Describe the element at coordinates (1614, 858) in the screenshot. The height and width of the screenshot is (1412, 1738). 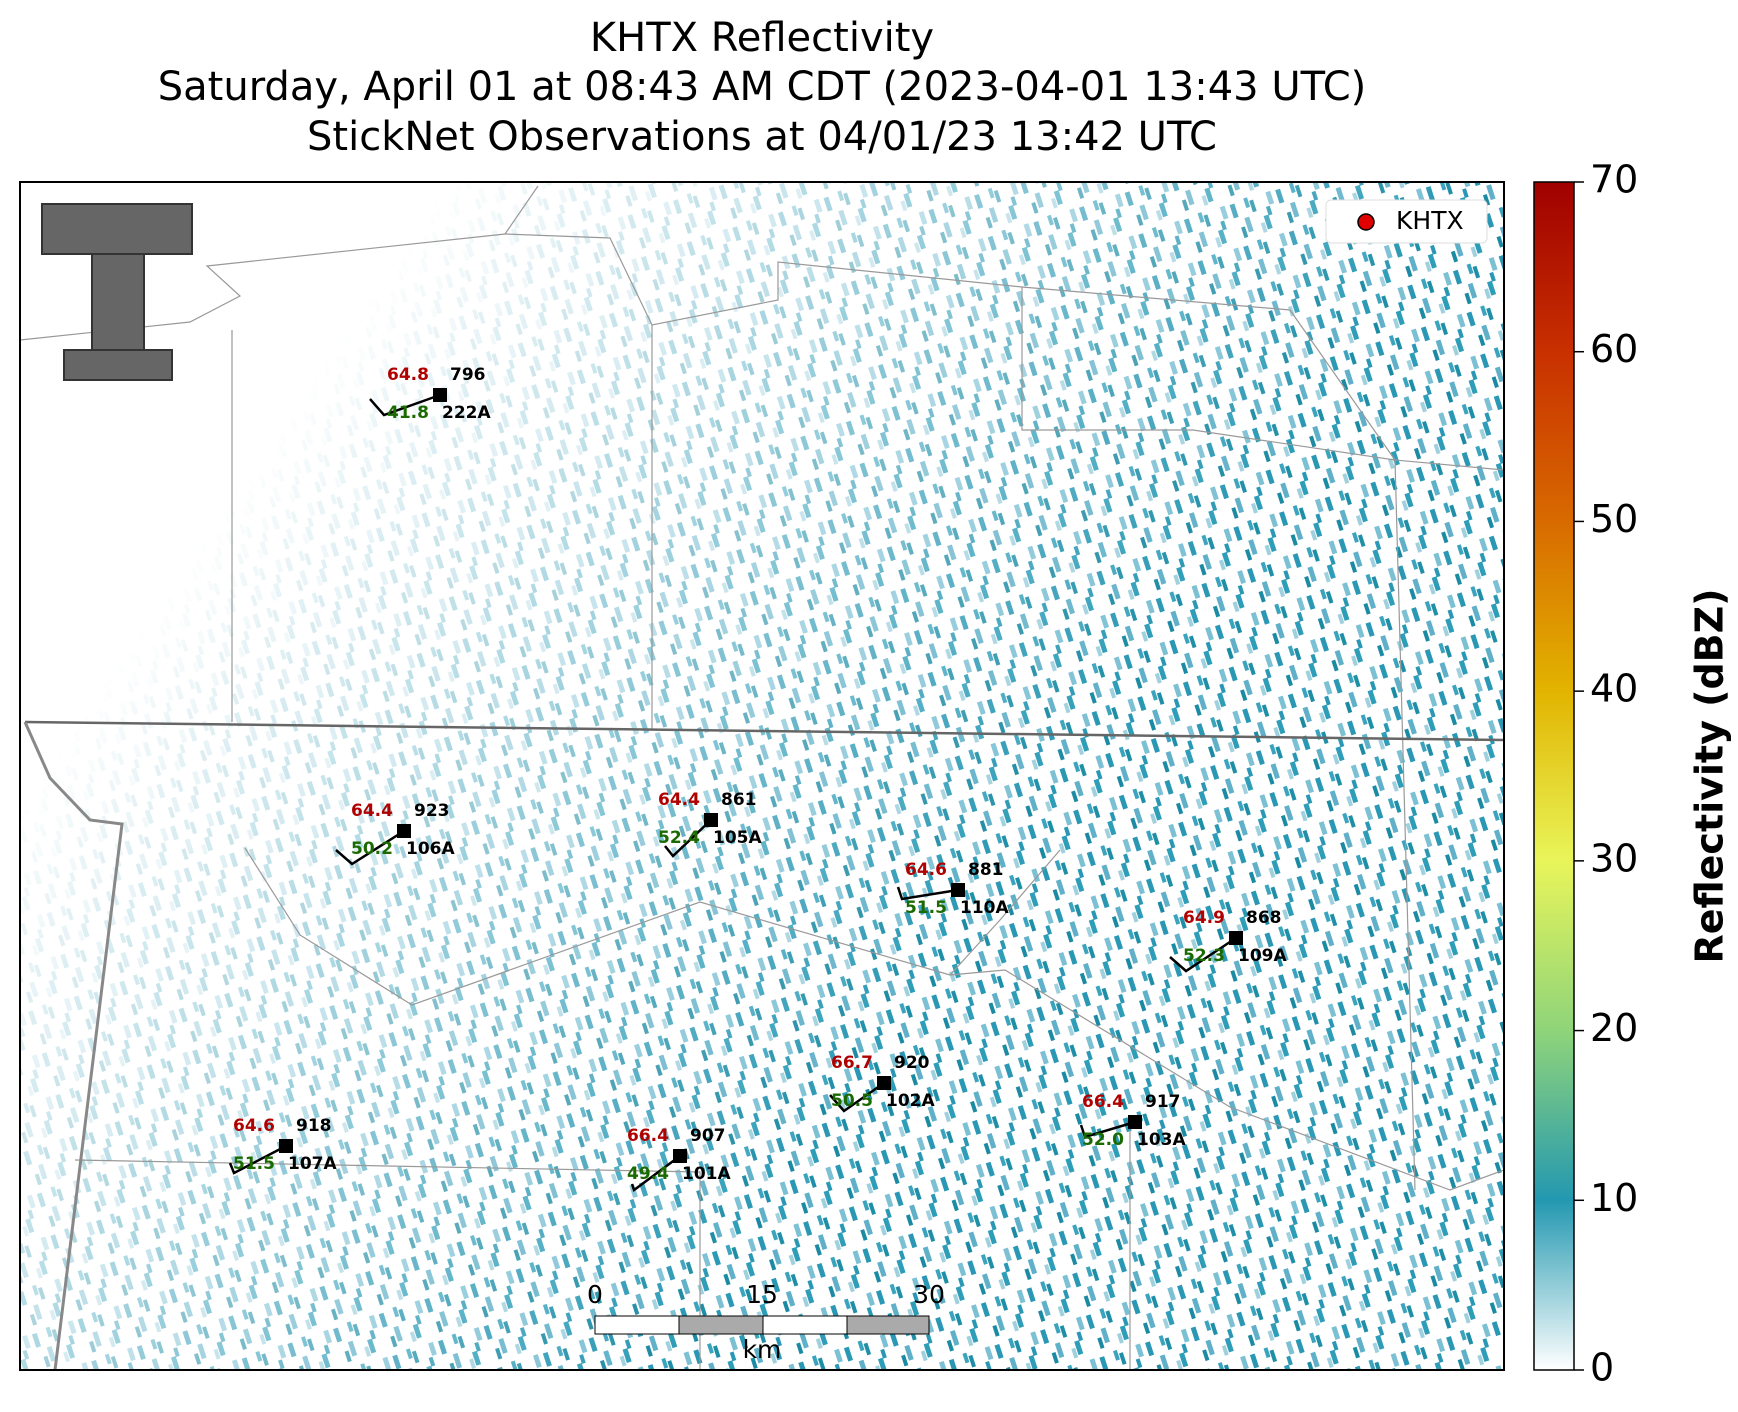
I see `colorbar-tick-label: 30` at that location.